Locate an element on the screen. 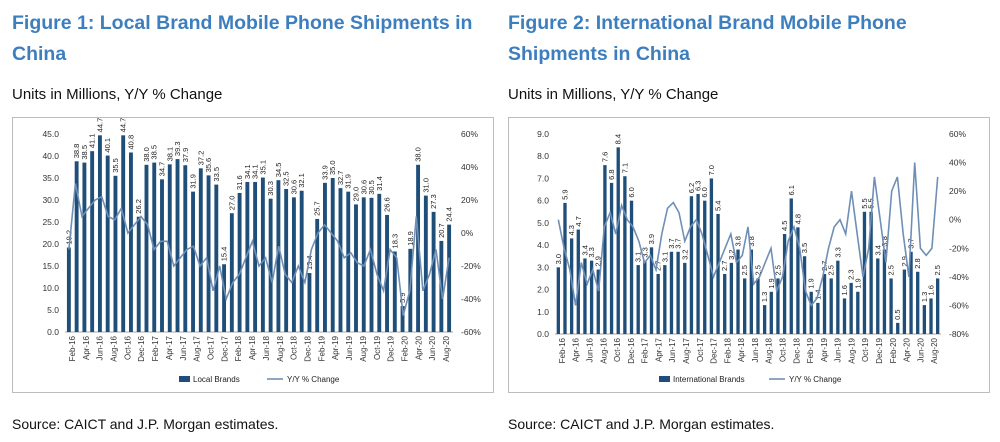 This screenshot has width=1000, height=442. data-label: 31.6 is located at coordinates (239, 182).